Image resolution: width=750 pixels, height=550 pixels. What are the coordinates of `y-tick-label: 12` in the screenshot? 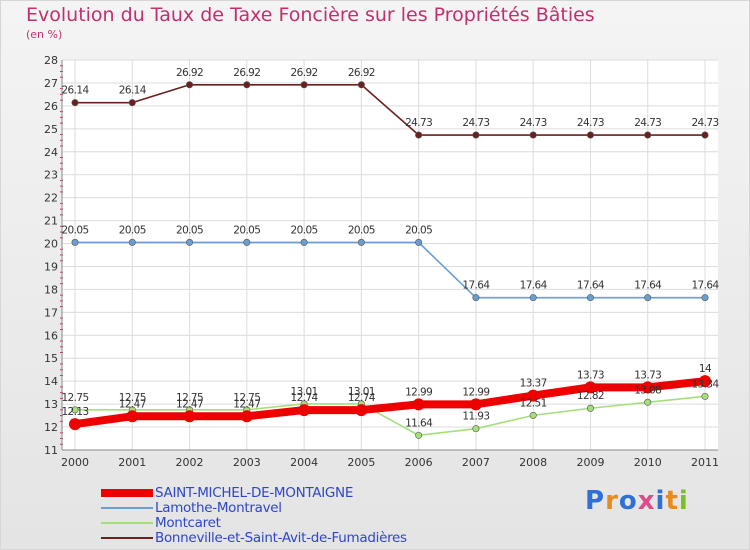 It's located at (51, 427).